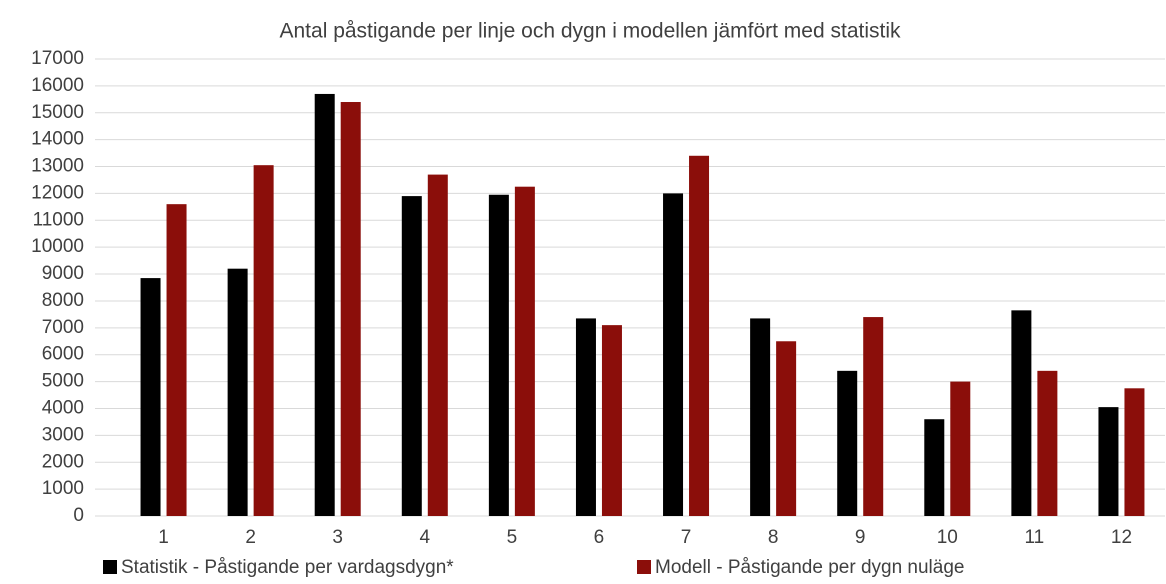 The height and width of the screenshot is (584, 1166). What do you see at coordinates (63, 488) in the screenshot?
I see `y-tick-label: 1000` at bounding box center [63, 488].